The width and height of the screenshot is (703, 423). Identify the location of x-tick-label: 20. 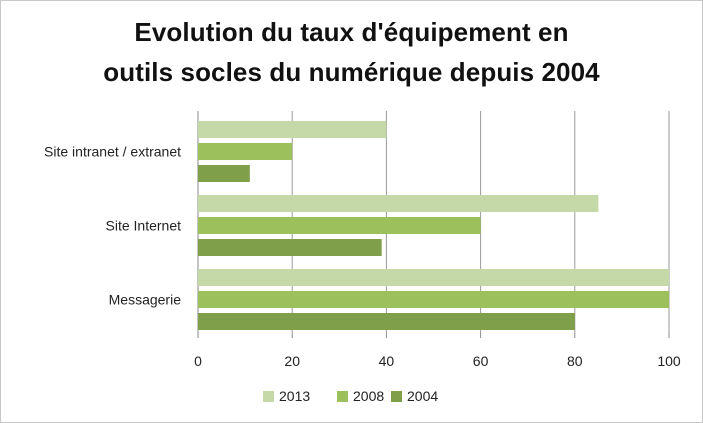
(292, 361).